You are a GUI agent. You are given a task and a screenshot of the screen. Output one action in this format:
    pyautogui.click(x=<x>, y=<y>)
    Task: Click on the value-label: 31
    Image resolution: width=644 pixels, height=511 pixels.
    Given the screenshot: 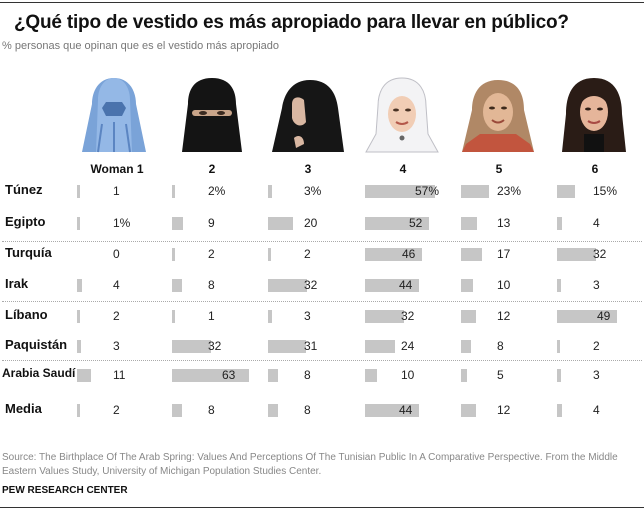 What is the action you would take?
    pyautogui.click(x=311, y=346)
    